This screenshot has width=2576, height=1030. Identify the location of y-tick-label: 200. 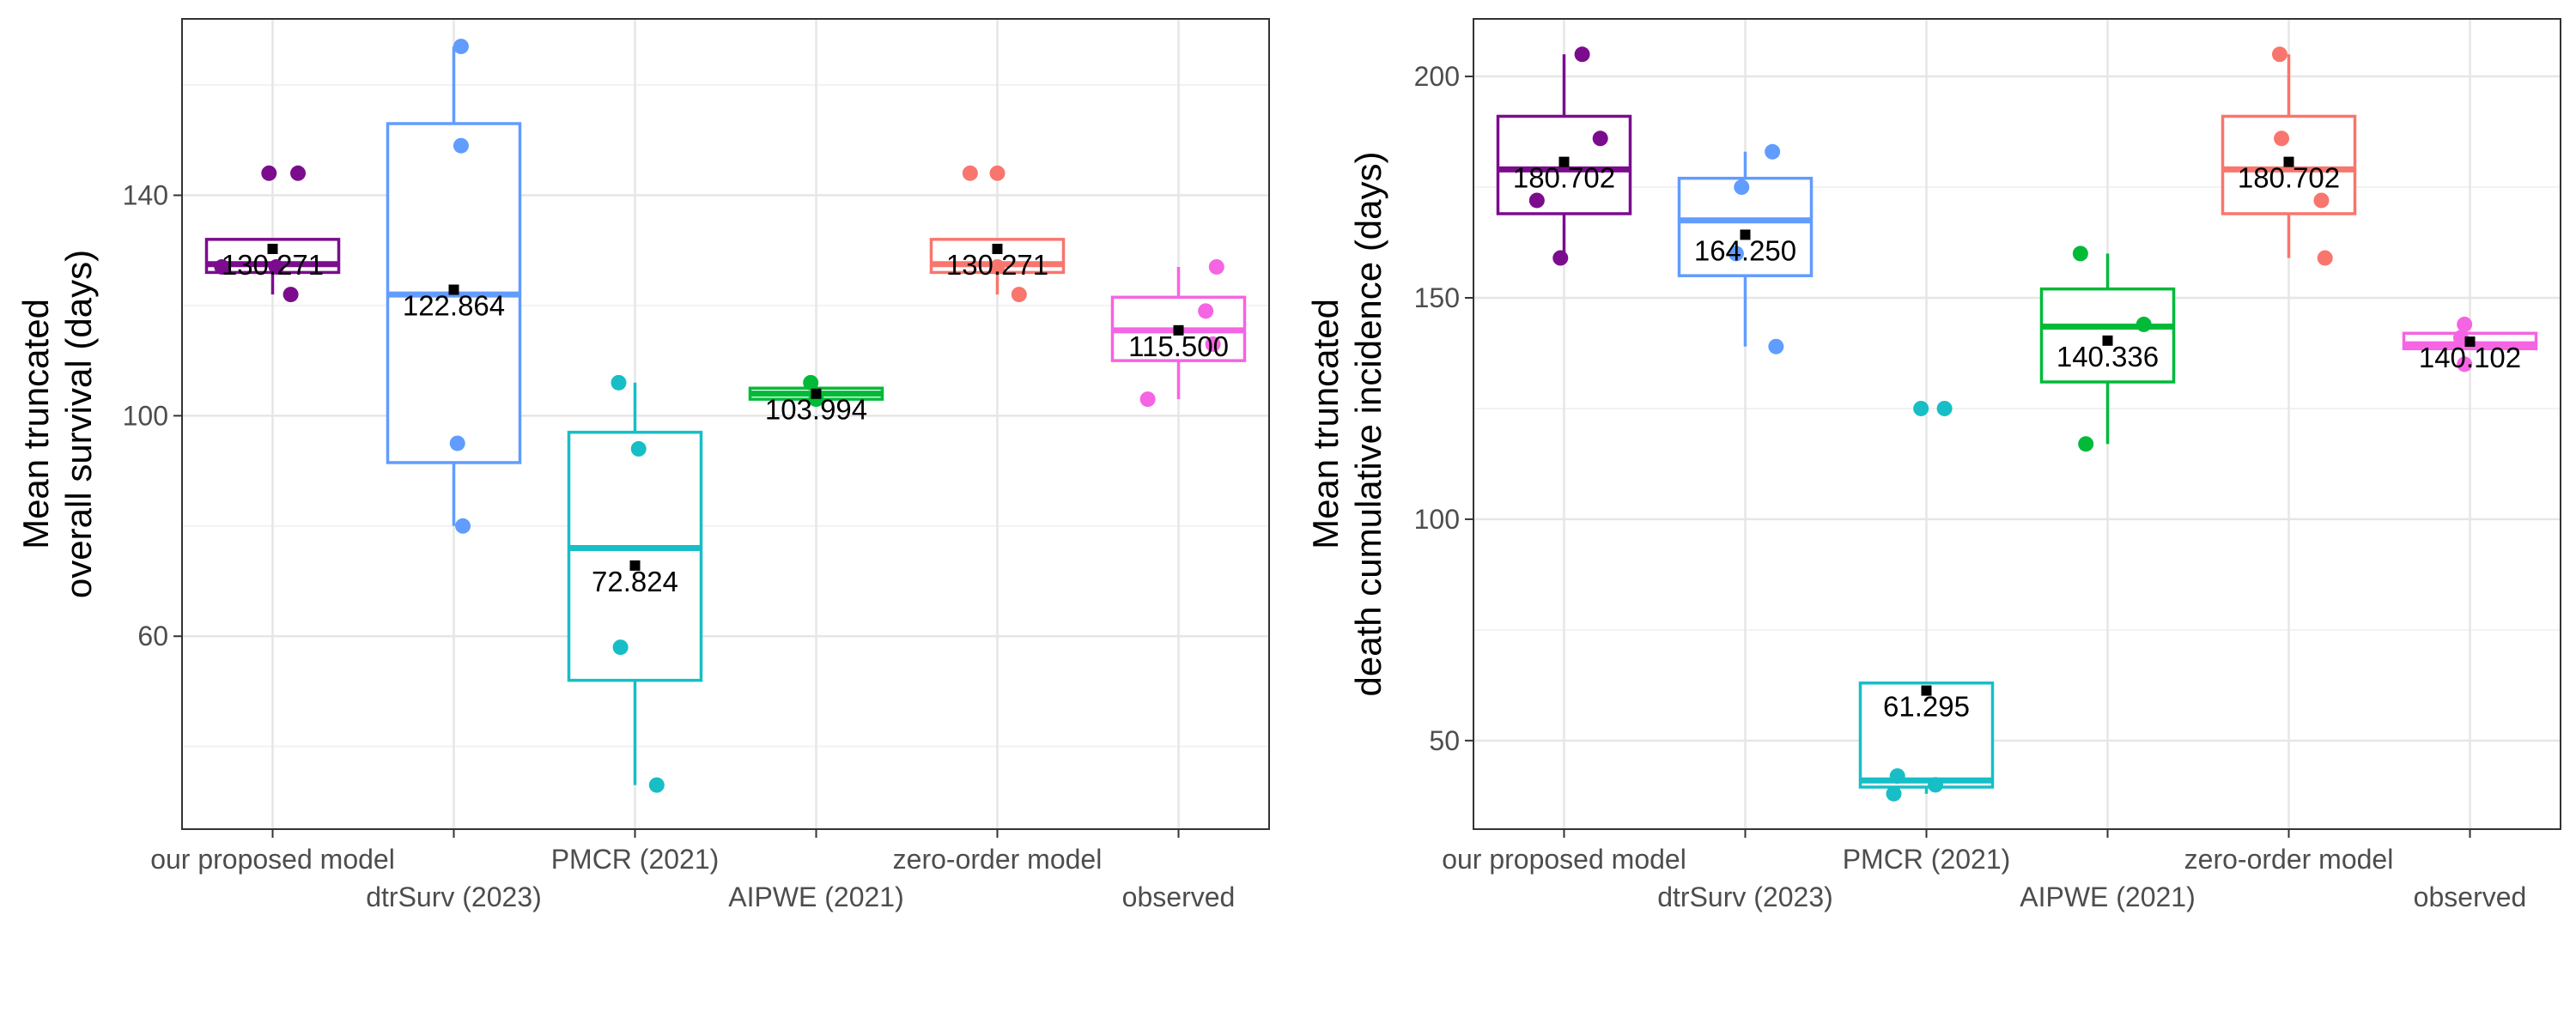
(1437, 76).